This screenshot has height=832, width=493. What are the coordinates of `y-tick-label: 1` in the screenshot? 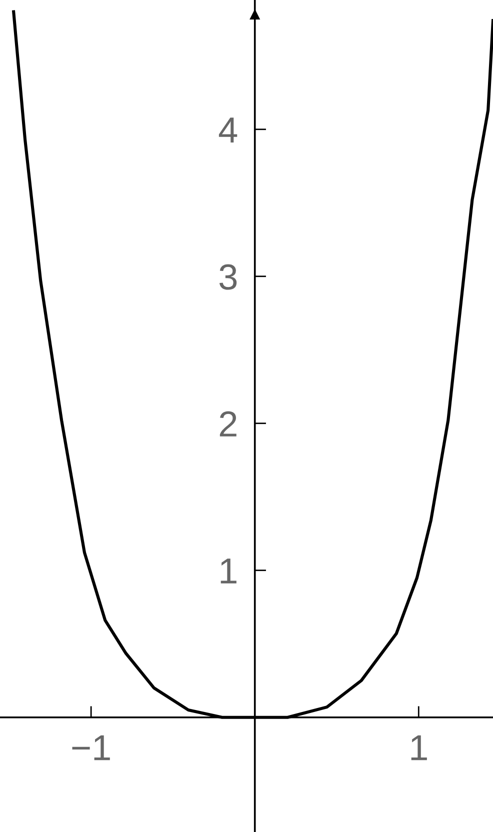 It's located at (228, 571).